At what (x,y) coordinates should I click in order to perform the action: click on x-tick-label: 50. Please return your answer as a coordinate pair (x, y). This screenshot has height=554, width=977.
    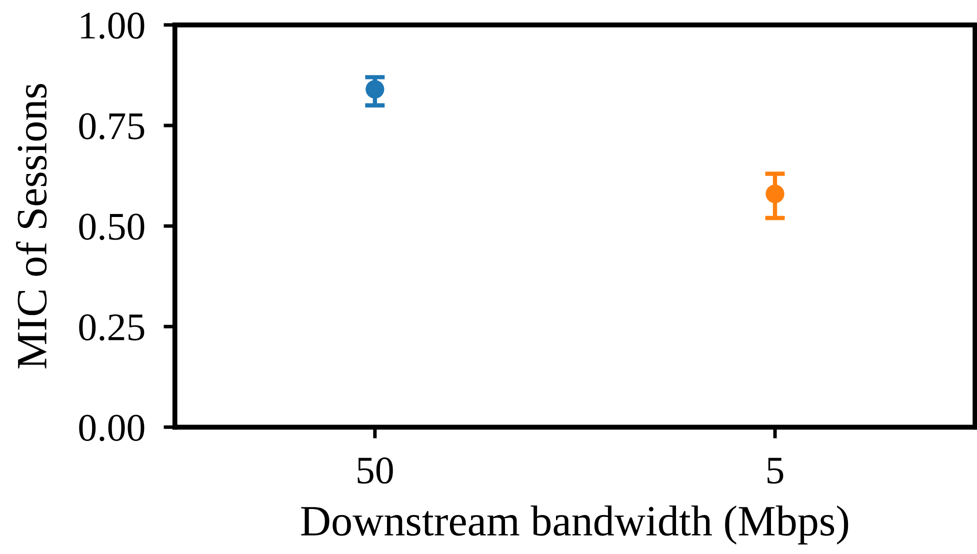
    Looking at the image, I should click on (375, 470).